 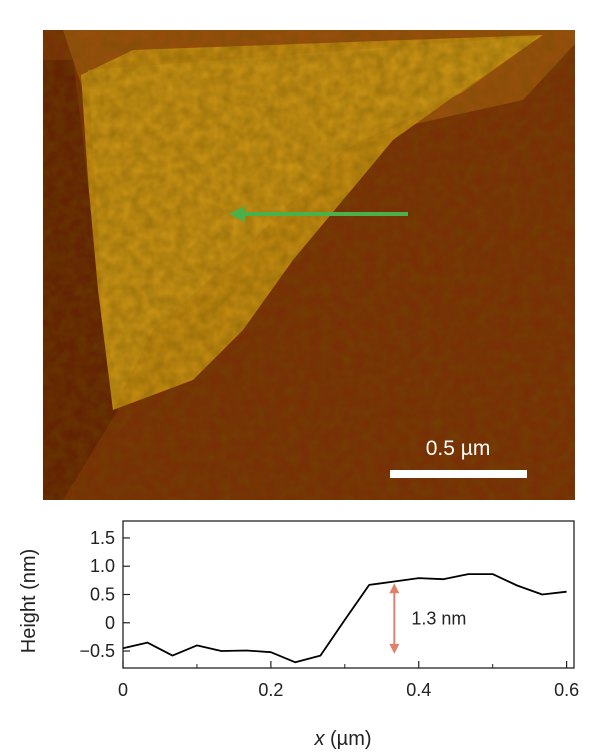 I want to click on y-axis-title: Height (nm), so click(x=29, y=601).